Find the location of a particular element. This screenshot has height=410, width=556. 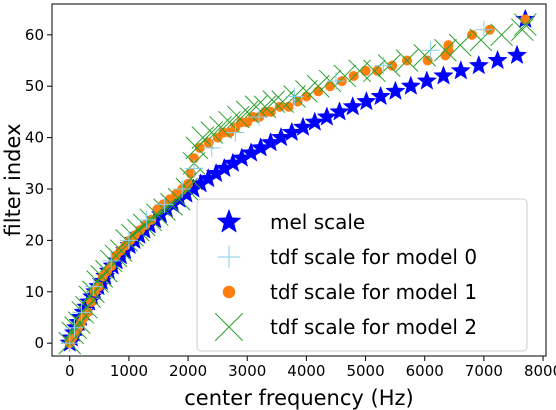

x-tick-label: 5000 is located at coordinates (365, 371).